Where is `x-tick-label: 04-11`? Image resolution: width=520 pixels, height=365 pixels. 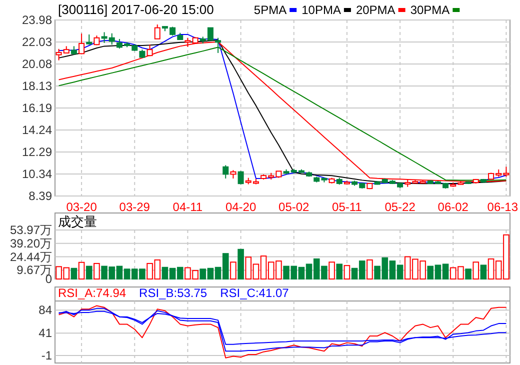 x-tick-label: 04-11 is located at coordinates (187, 207).